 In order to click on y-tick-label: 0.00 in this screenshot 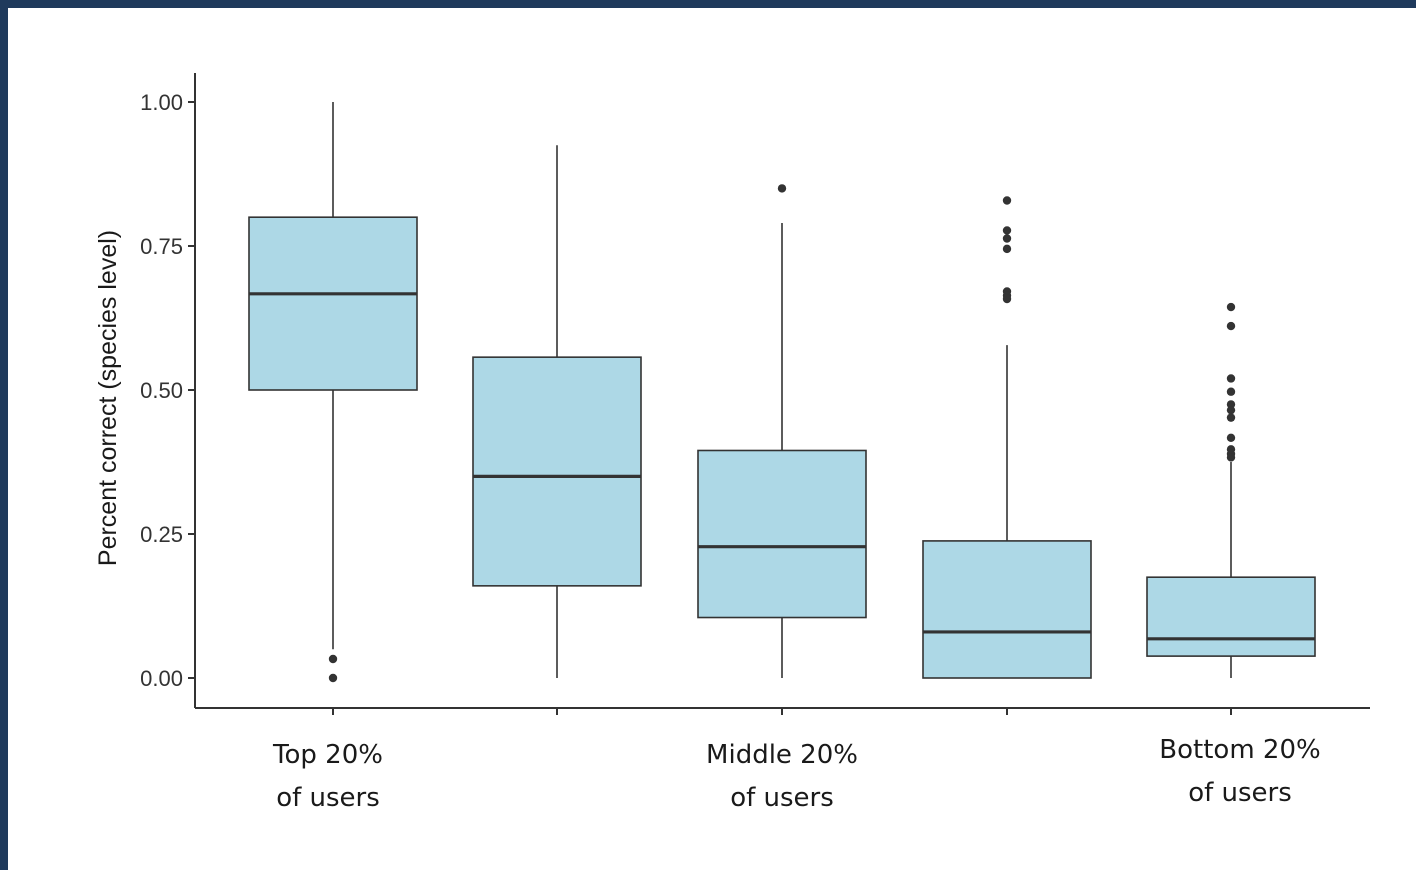, I will do `click(161, 678)`.